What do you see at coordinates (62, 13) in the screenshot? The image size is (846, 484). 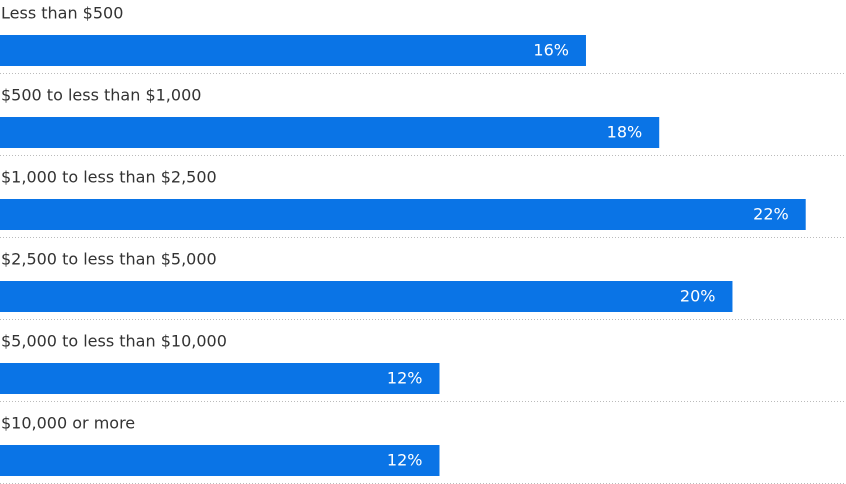 I see `category-label: Less than $500` at bounding box center [62, 13].